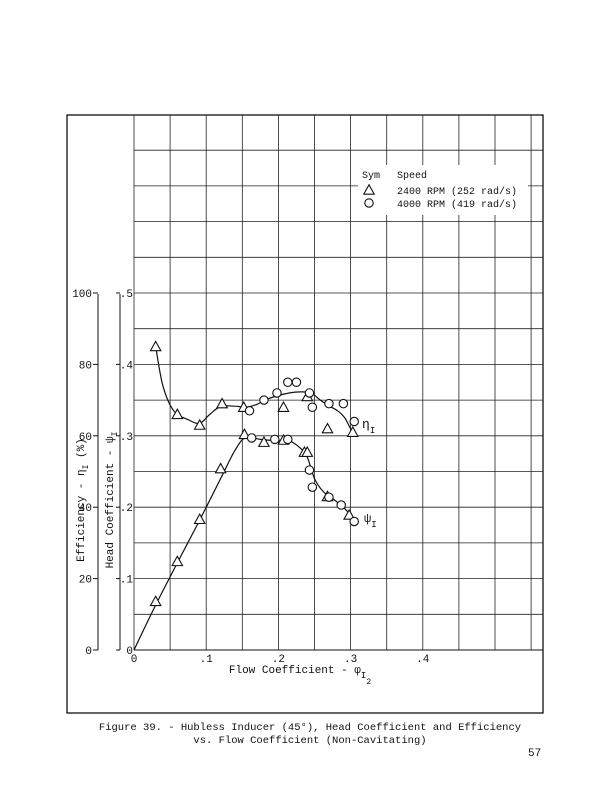  I want to click on legend-background, so click(443, 190).